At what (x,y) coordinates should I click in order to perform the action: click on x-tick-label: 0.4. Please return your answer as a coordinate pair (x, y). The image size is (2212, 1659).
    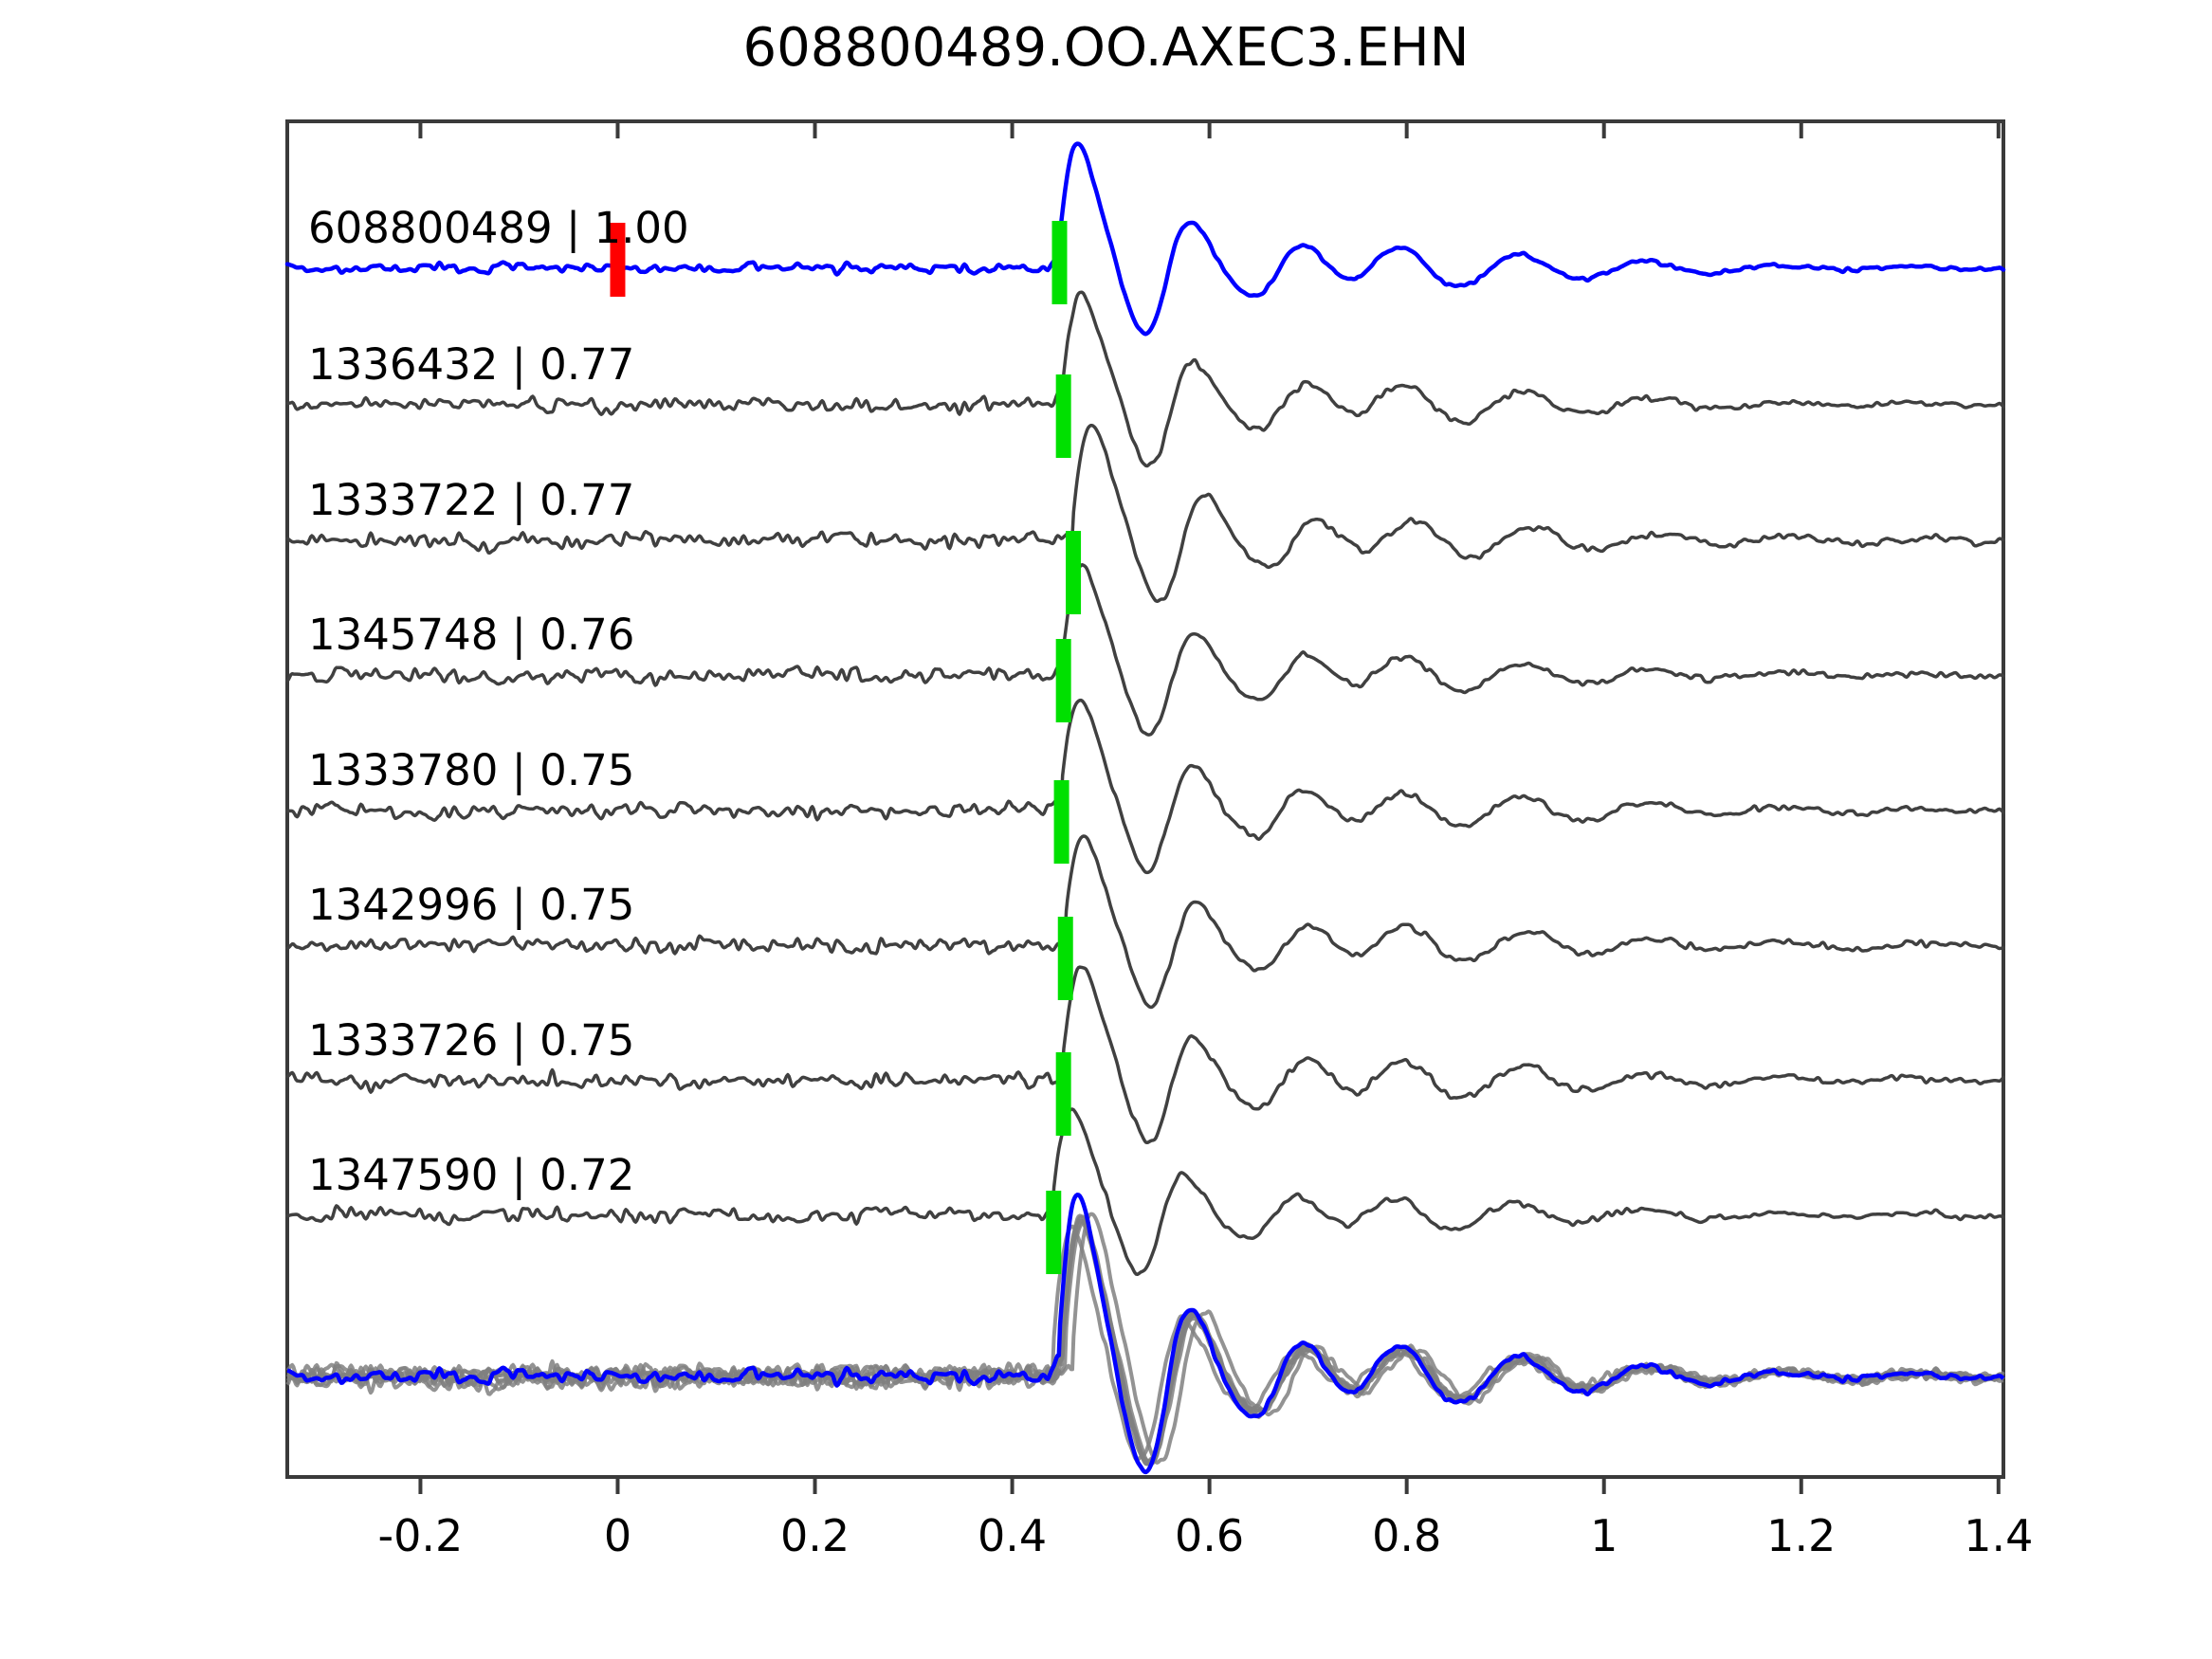
    Looking at the image, I should click on (1012, 1535).